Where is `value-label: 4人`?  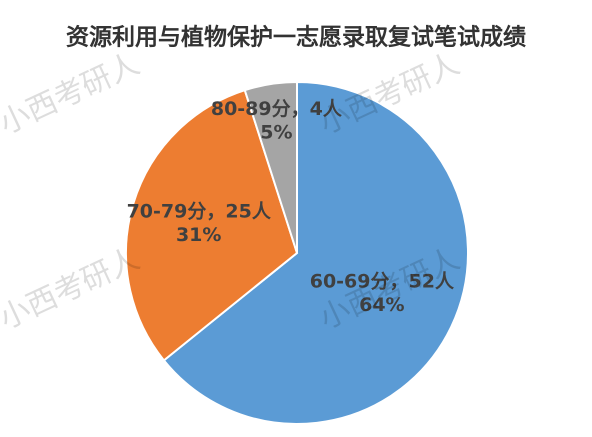 value-label: 4人 is located at coordinates (326, 109).